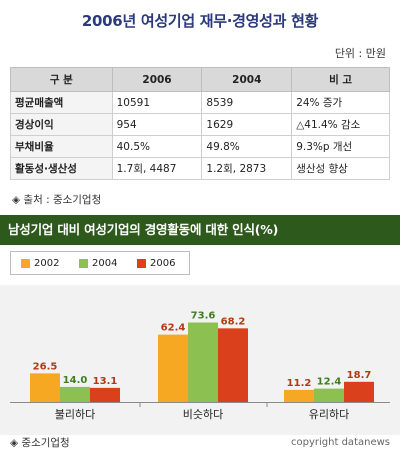 This screenshot has width=400, height=452. I want to click on table-row: 부채비율 40.5% 49.8% 9.3%p 개선, so click(200, 146).